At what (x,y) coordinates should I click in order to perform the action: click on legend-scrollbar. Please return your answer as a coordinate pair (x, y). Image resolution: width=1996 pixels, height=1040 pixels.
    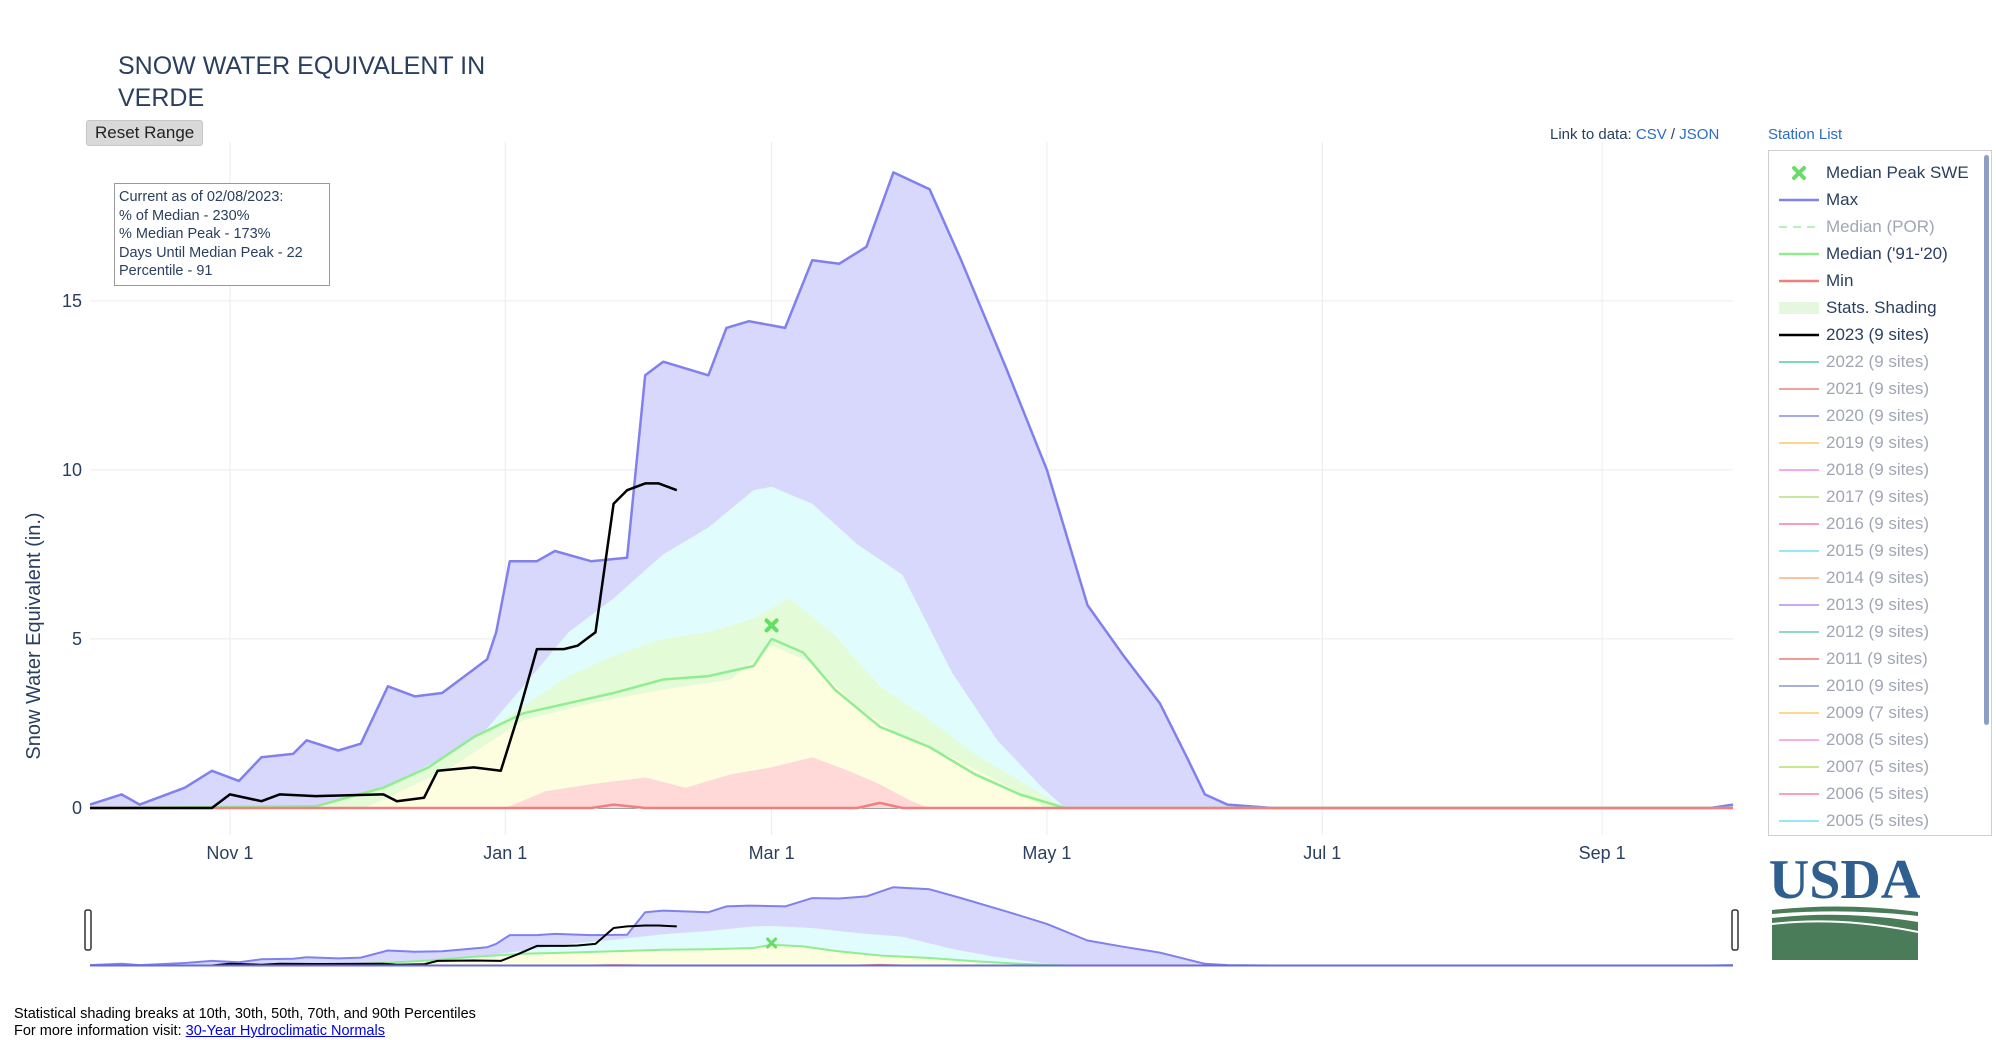
    Looking at the image, I should click on (1986, 440).